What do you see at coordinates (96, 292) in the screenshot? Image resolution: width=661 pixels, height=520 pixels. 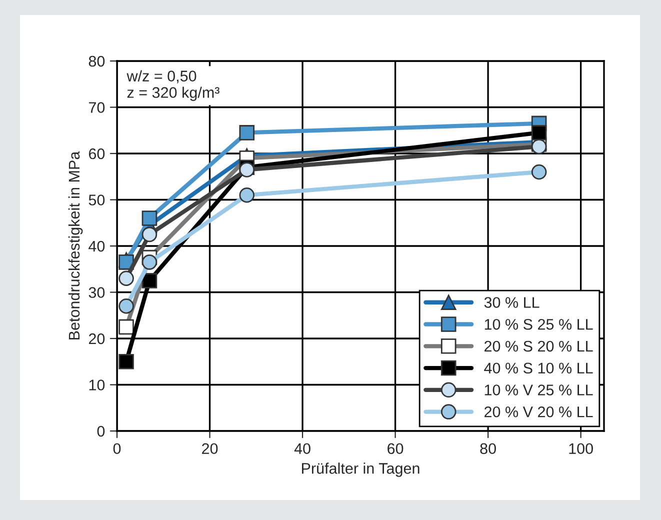 I see `y-tick-label: 30` at bounding box center [96, 292].